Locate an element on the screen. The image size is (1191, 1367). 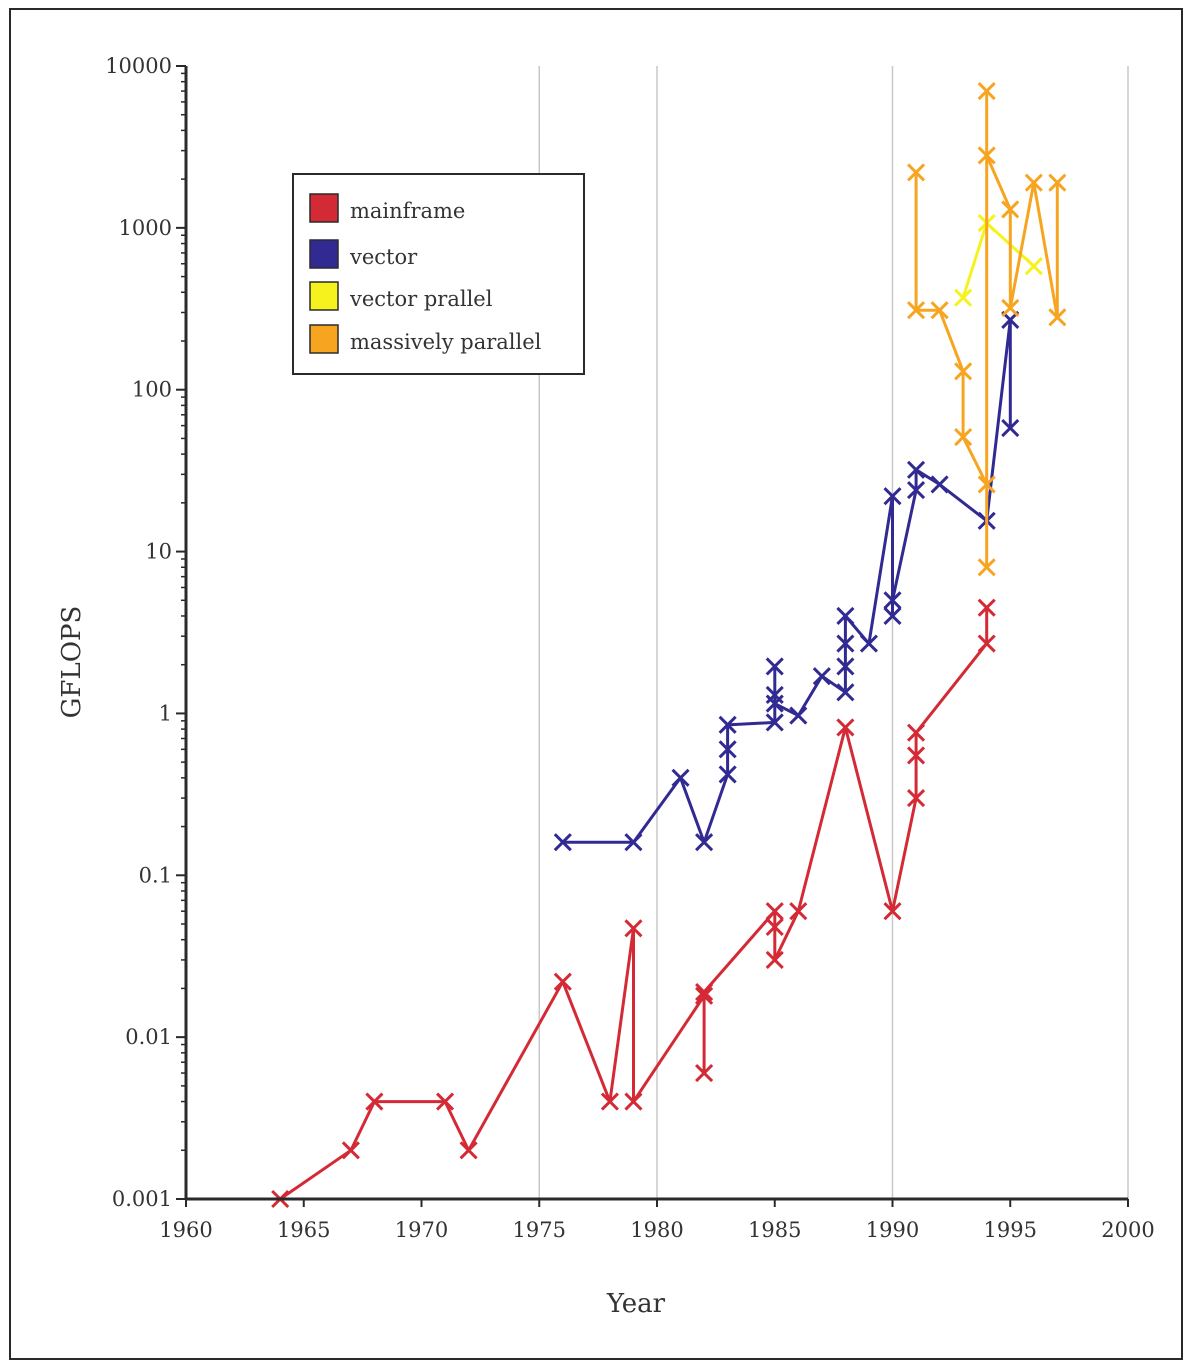
x-tick-label: 1995 is located at coordinates (1010, 1230).